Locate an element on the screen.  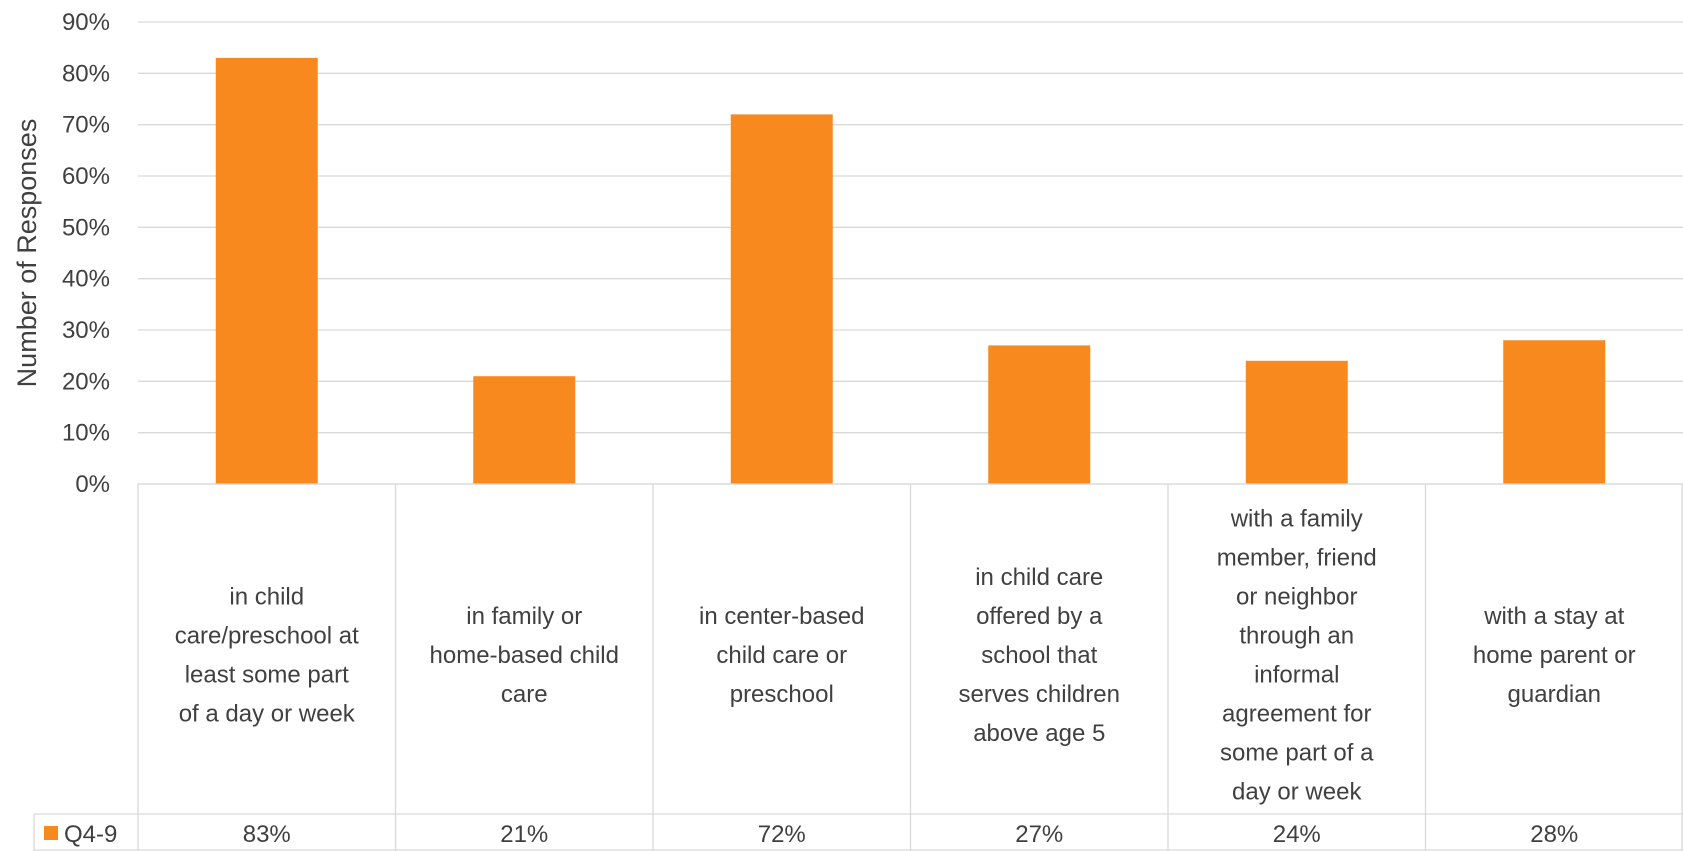
data-value-label: 72% is located at coordinates (782, 834).